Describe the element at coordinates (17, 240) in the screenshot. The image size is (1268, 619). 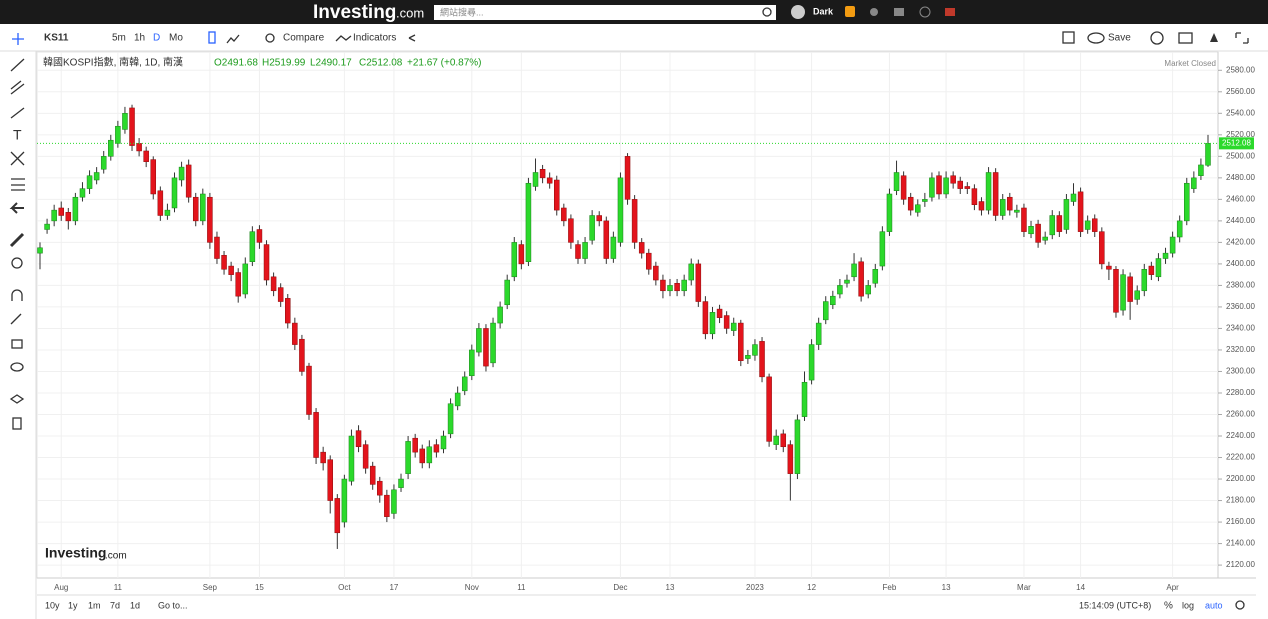
I see `measure-tool` at that location.